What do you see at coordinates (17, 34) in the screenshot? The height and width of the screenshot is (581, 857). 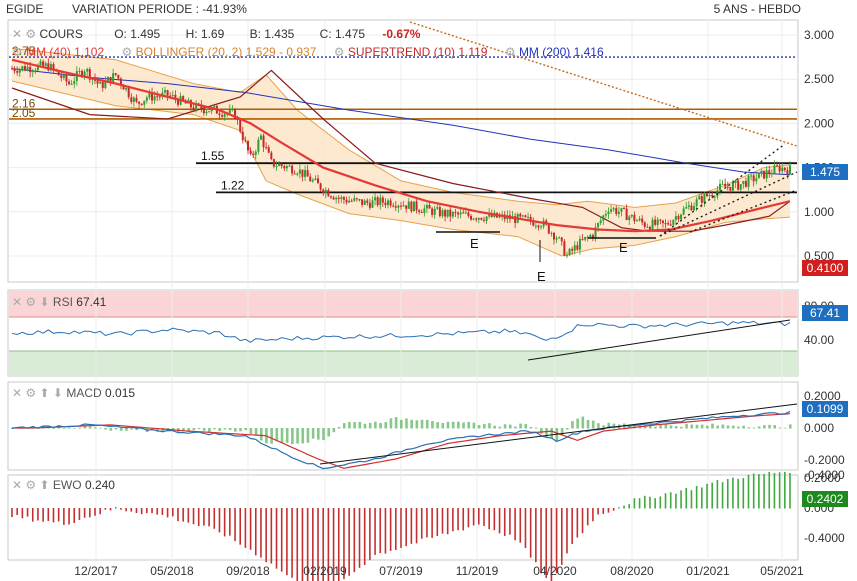 I see `close-icon: ✕` at bounding box center [17, 34].